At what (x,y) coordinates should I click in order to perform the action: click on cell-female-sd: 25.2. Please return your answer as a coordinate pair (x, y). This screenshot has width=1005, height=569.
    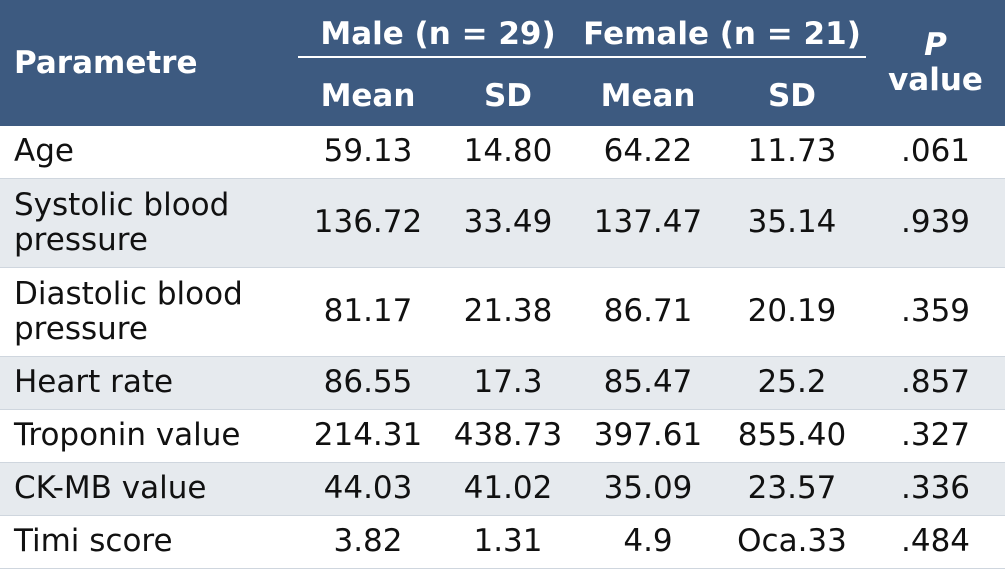
    Looking at the image, I should click on (792, 383).